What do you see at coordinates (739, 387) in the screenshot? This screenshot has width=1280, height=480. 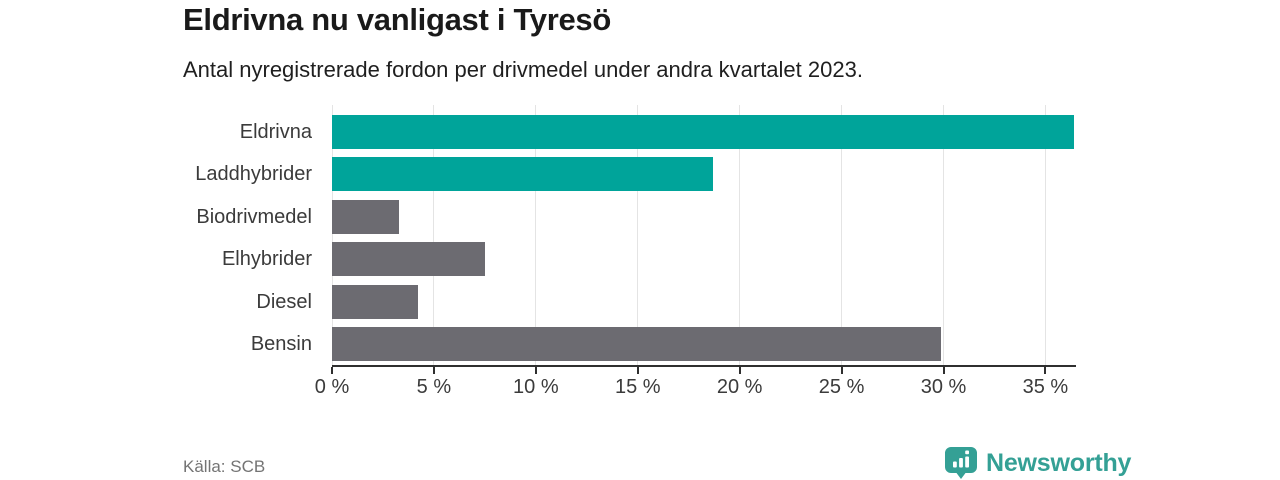 I see `x-axis-tick-label: 20 %` at bounding box center [739, 387].